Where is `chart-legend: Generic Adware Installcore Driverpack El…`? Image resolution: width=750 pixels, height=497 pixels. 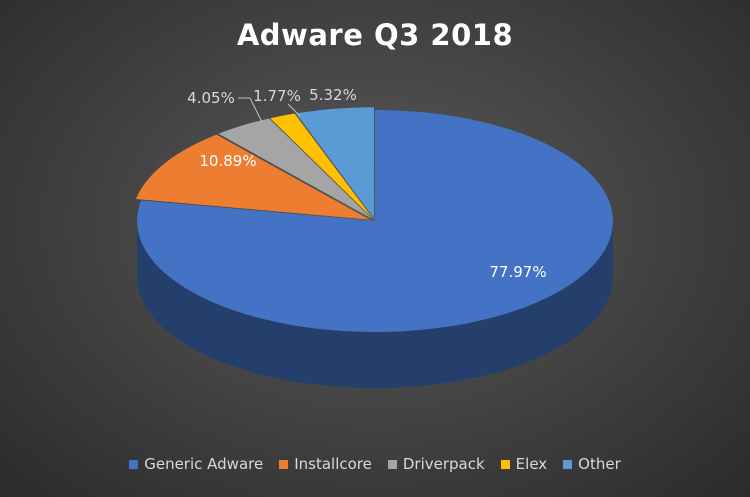 chart-legend: Generic Adware Installcore Driverpack El… is located at coordinates (375, 464).